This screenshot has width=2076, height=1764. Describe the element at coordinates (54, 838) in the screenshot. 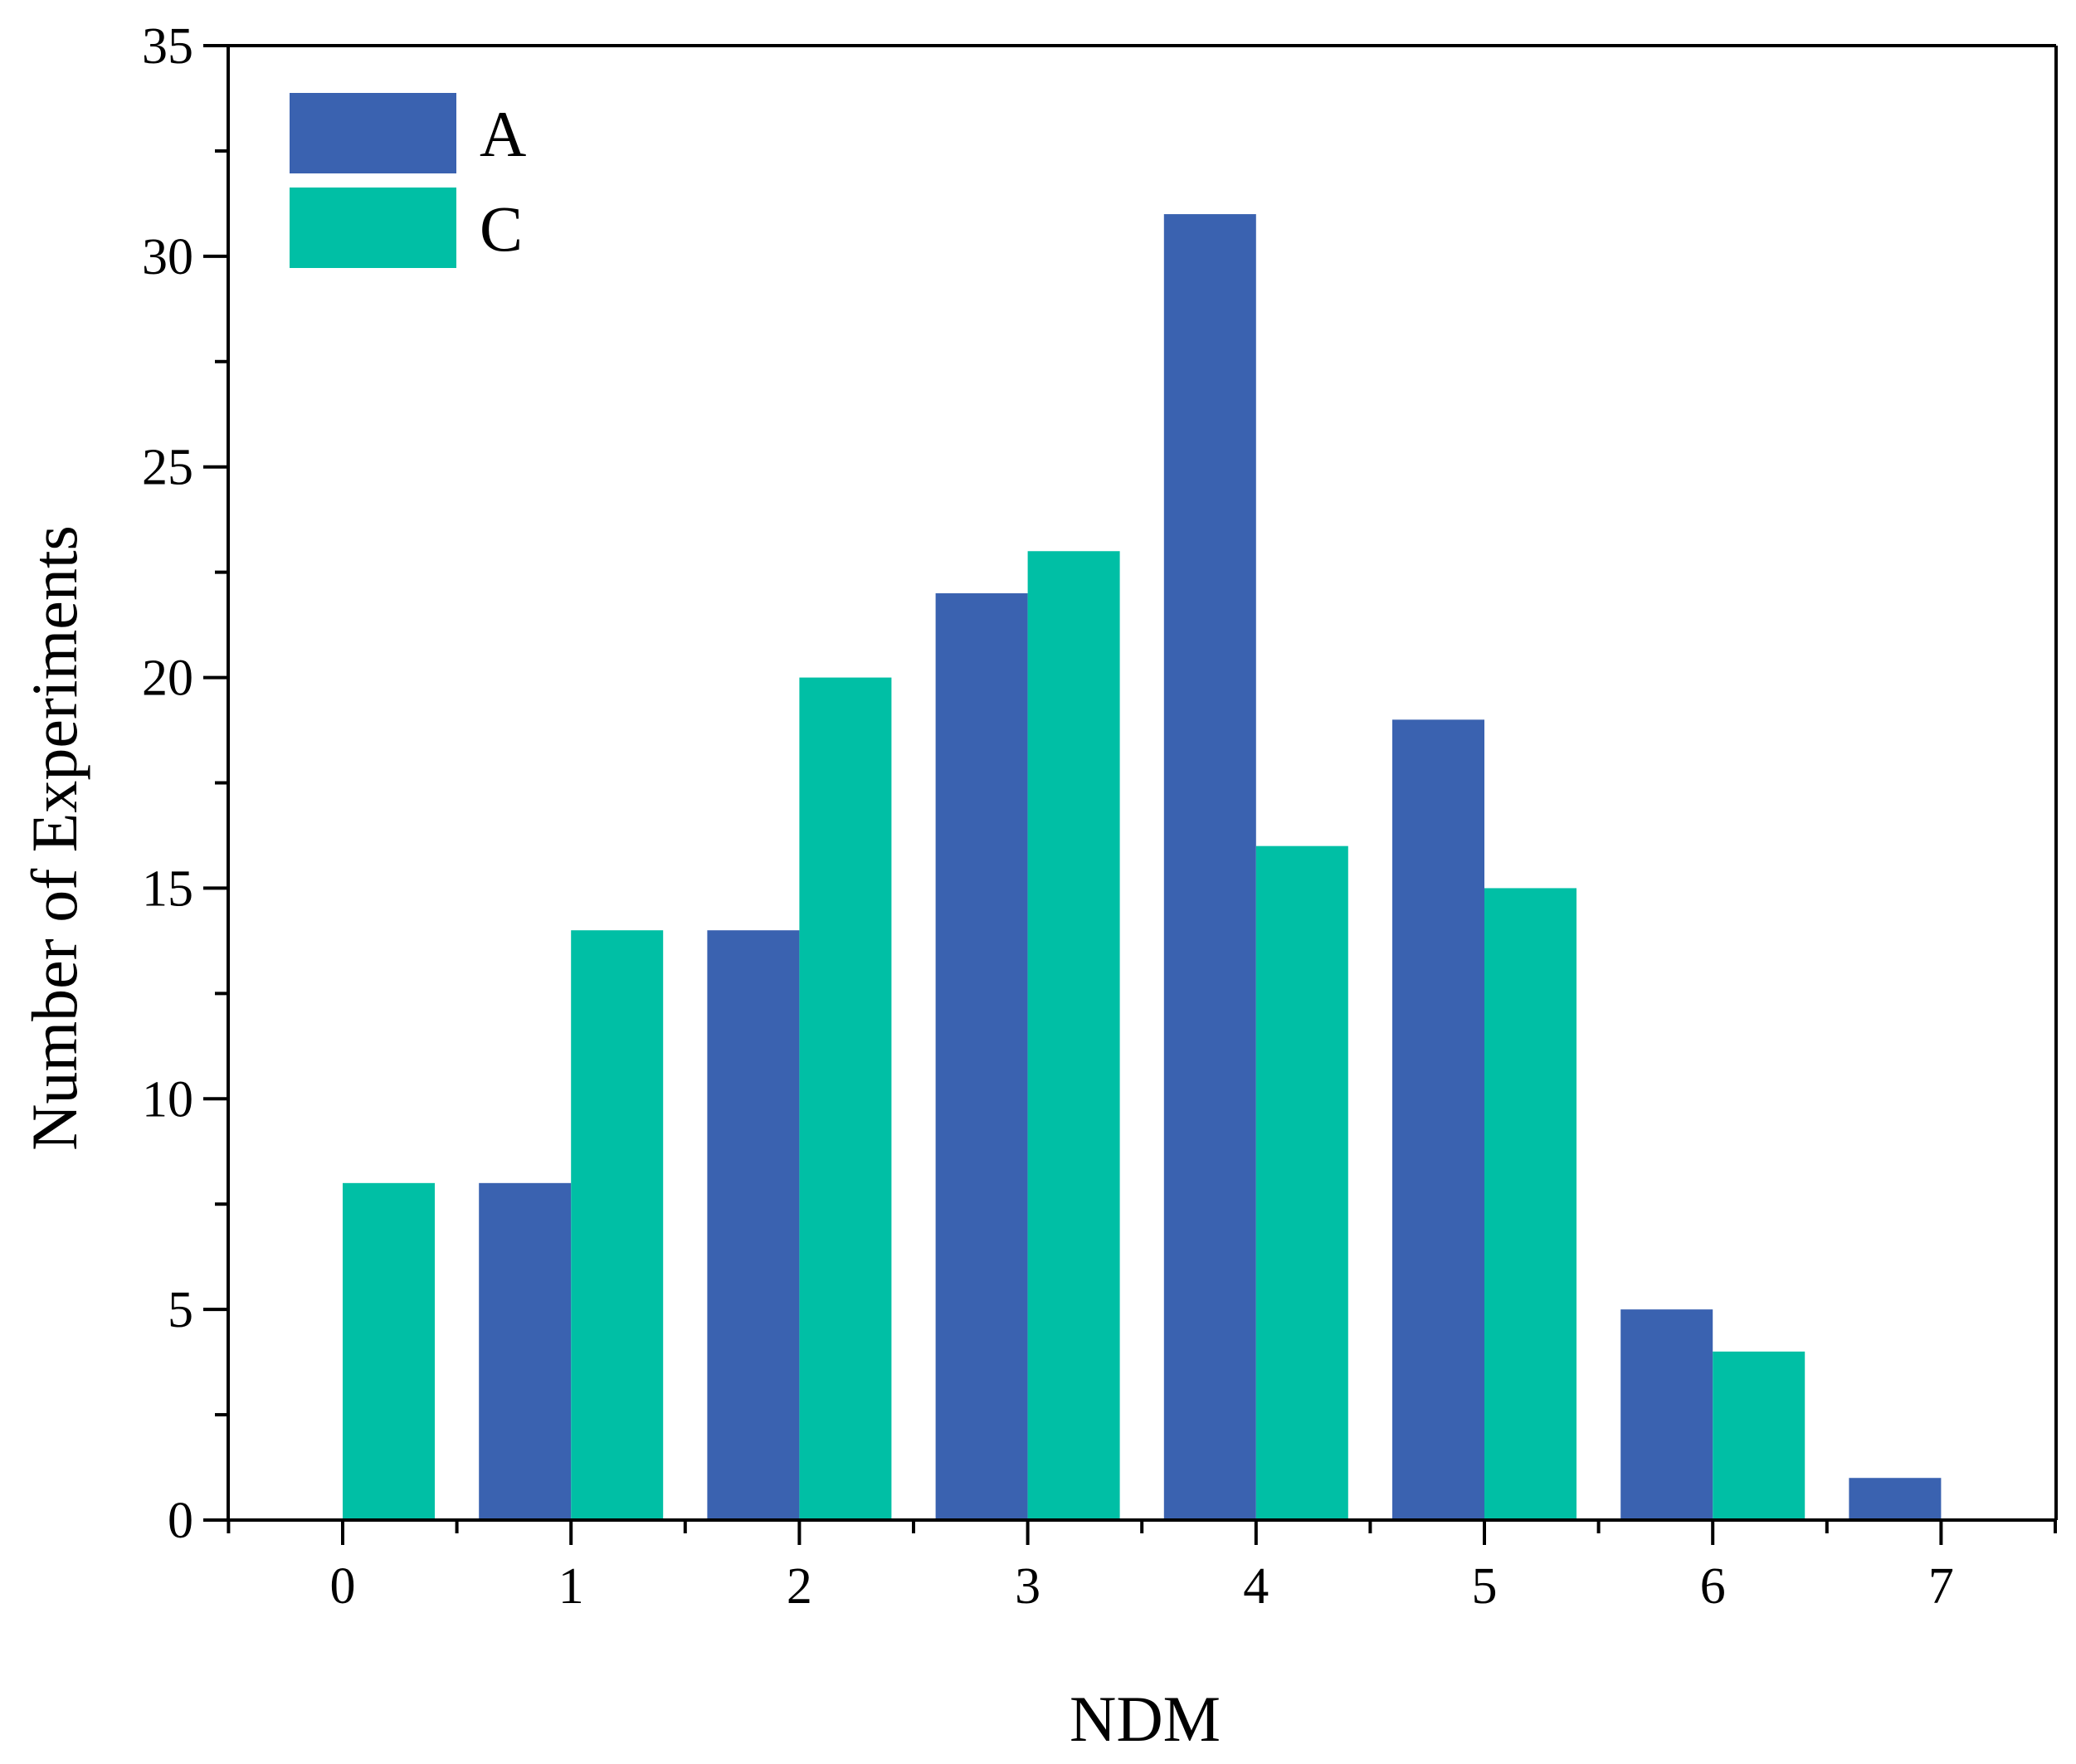

I see `y-axis-title: Number of Experiments` at that location.